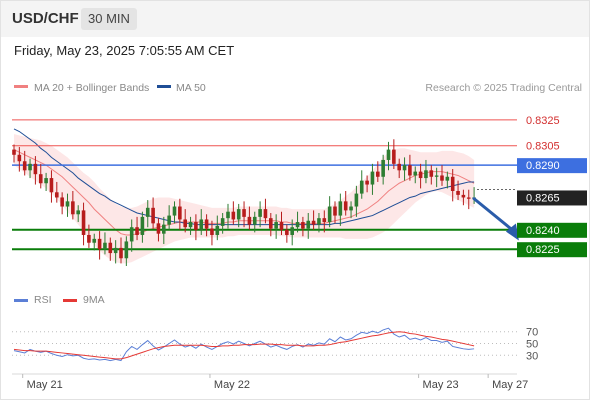 The width and height of the screenshot is (590, 401). What do you see at coordinates (543, 198) in the screenshot?
I see `last-price-label: 0.8265` at bounding box center [543, 198].